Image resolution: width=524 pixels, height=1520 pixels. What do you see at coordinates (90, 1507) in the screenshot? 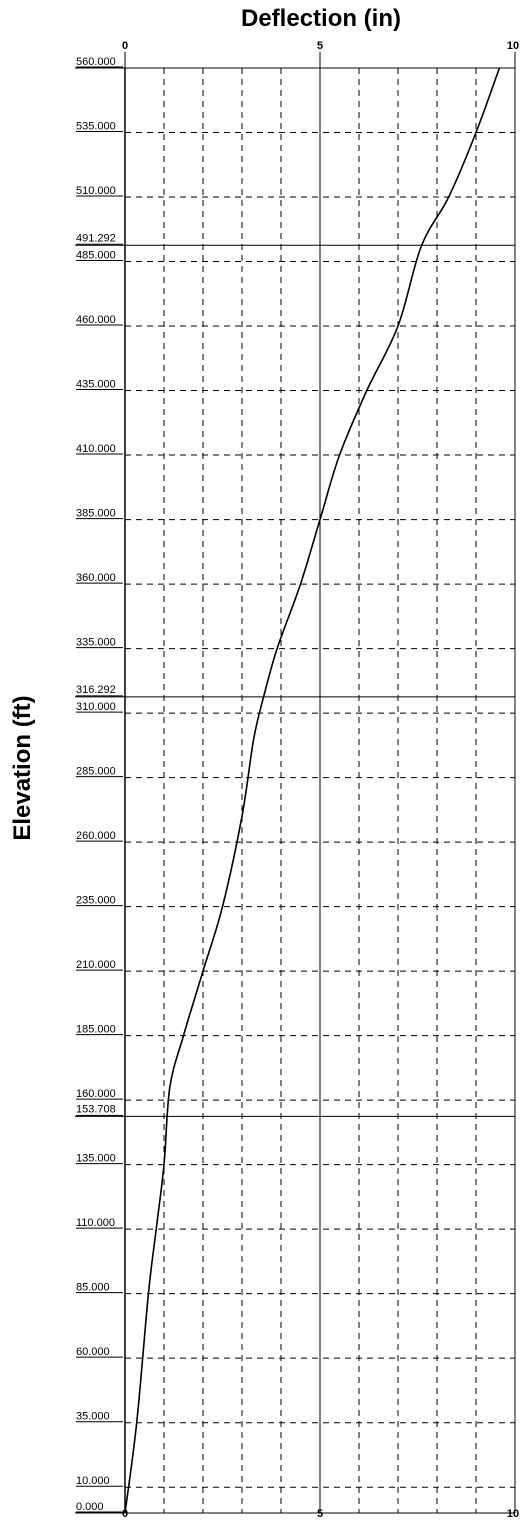
I see `y-tick-label: 0.000` at bounding box center [90, 1507].